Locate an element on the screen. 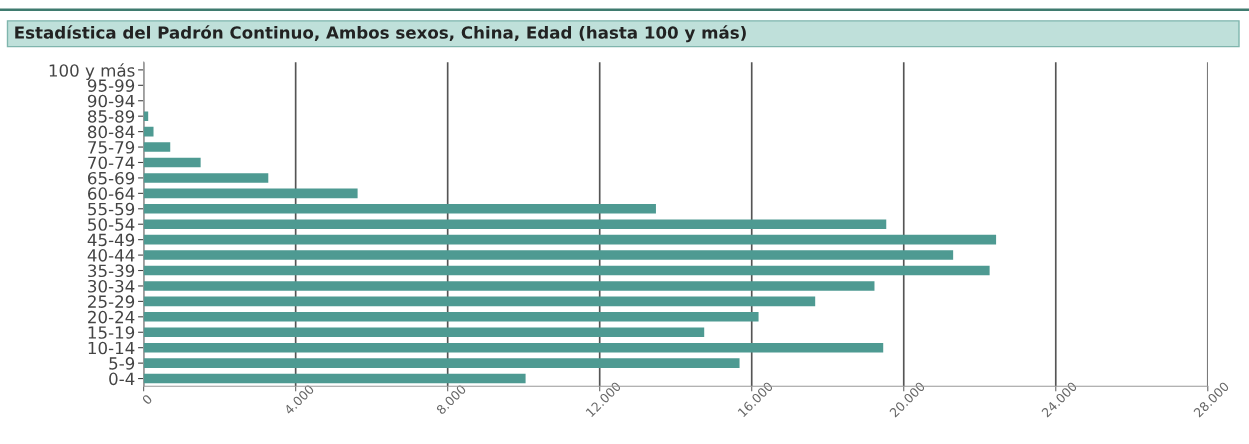 This screenshot has width=1249, height=444. y-tick-label: 20-24 is located at coordinates (111, 317).